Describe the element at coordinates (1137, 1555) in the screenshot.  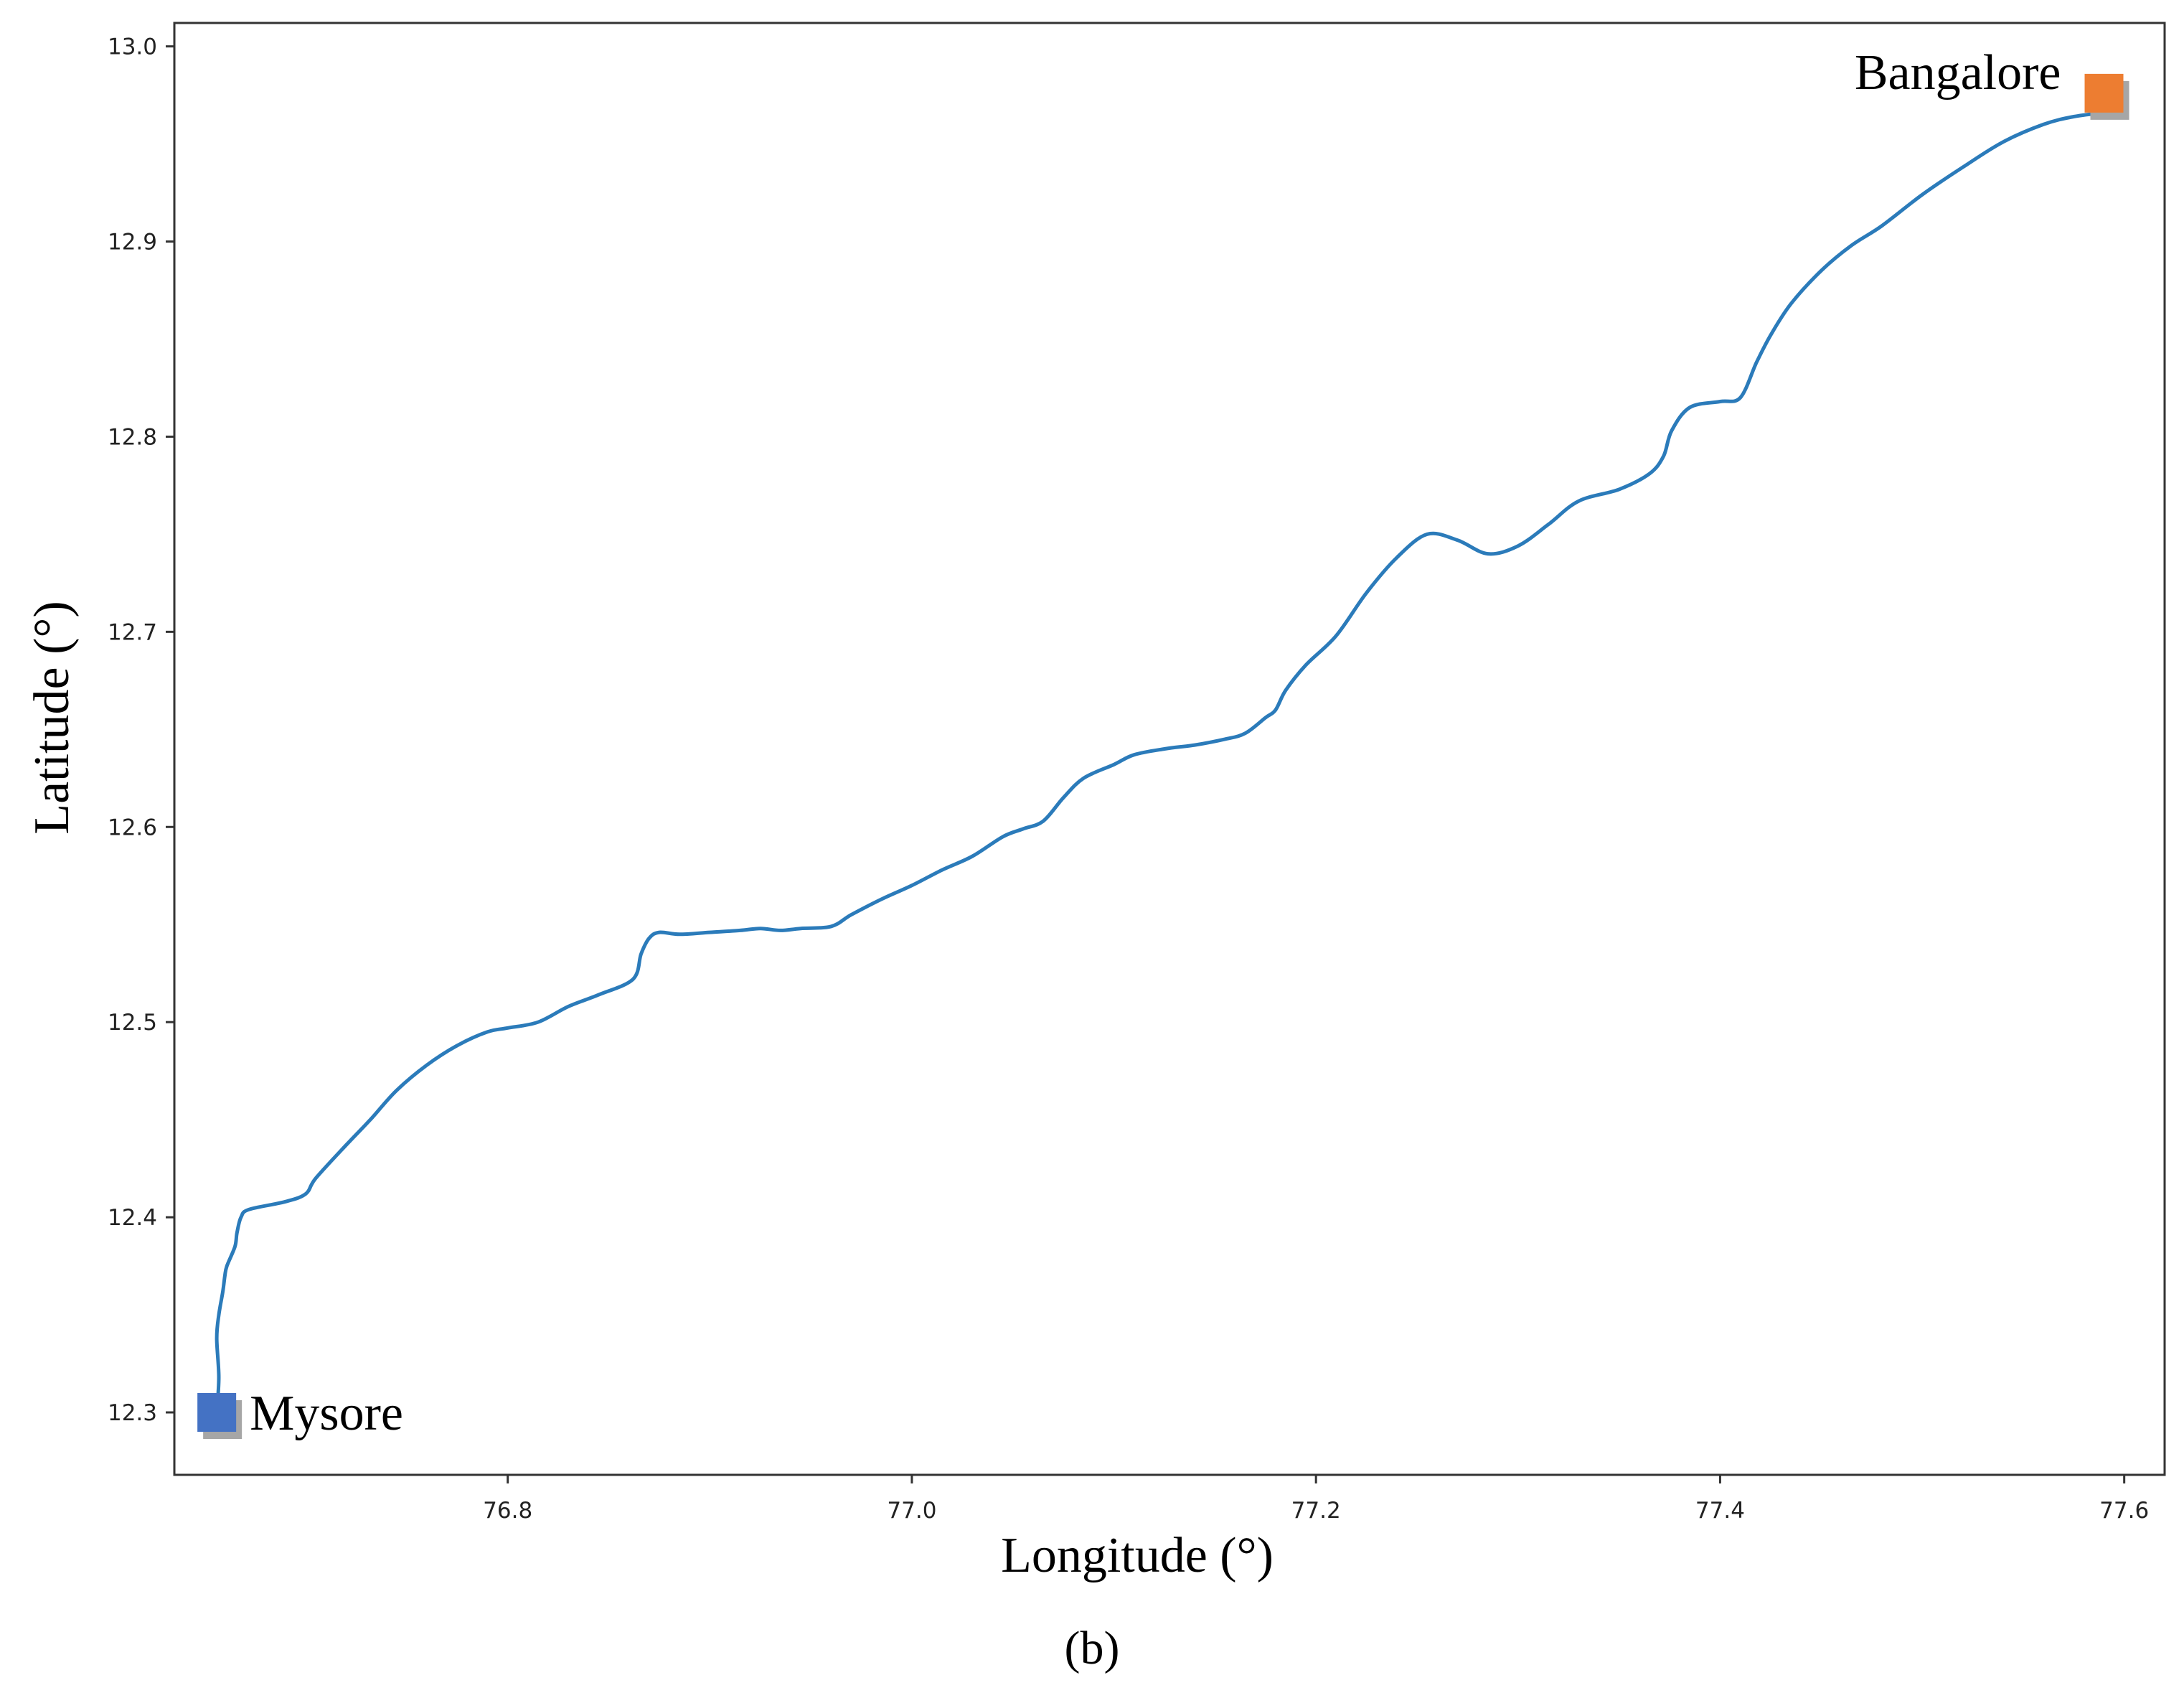
I see `x-axis-title: Longitude (°)` at that location.